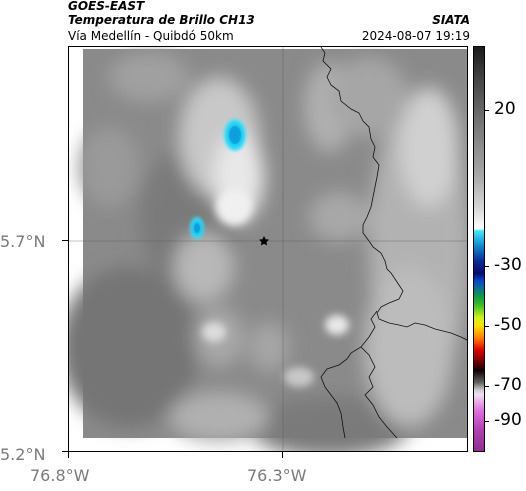 This screenshot has width=526, height=491. Describe the element at coordinates (60, 475) in the screenshot. I see `longitude-label: 76.8°W` at that location.